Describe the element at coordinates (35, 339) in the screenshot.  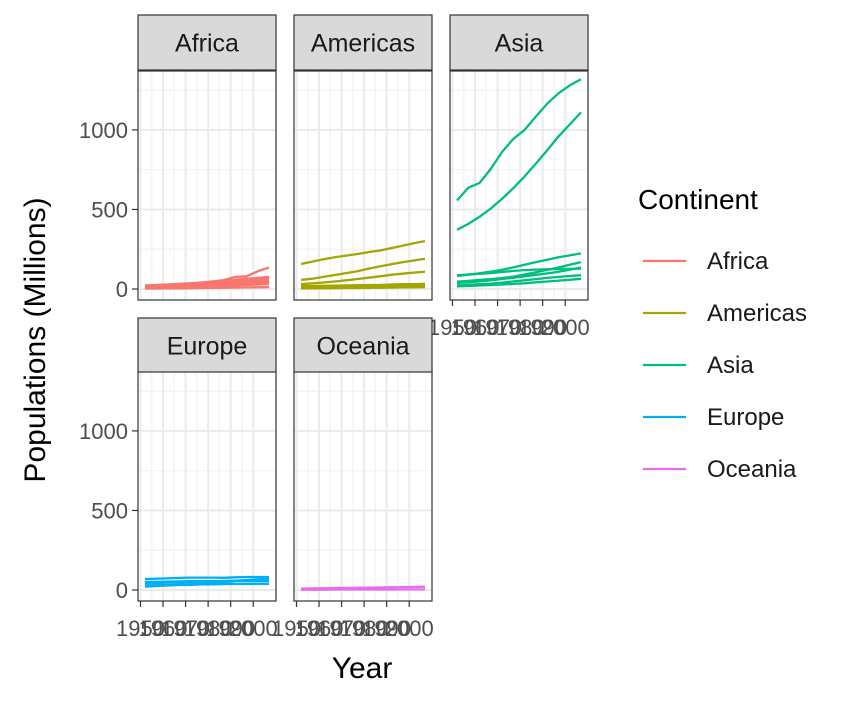
I see `y-axis-title: Populations (Millions)` at that location.